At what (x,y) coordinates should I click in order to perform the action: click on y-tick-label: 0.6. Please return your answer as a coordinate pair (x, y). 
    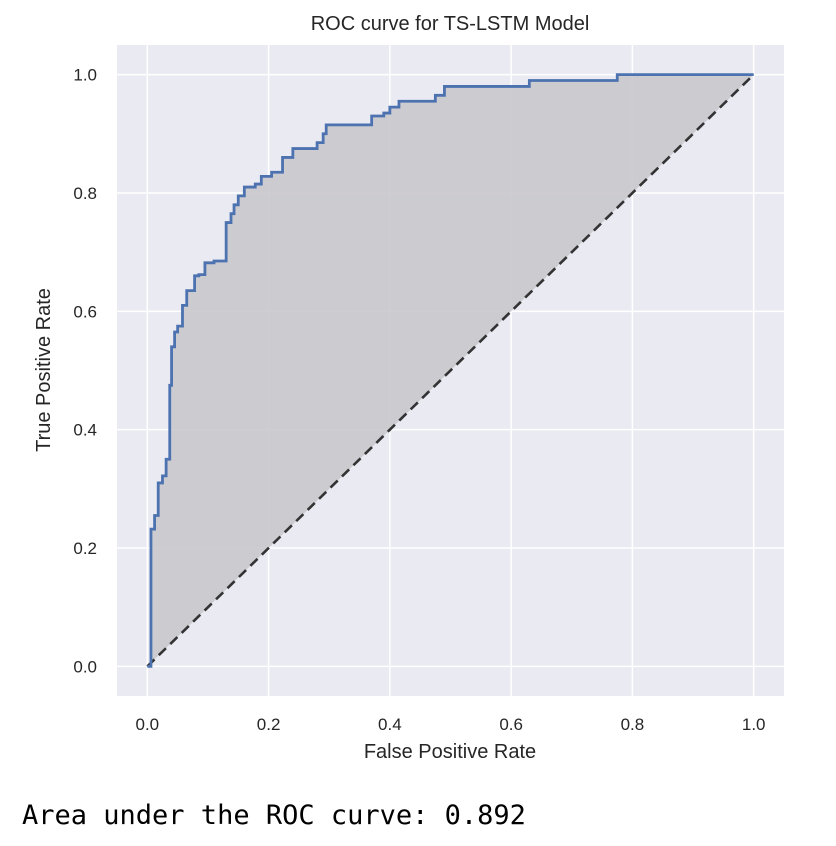
    Looking at the image, I should click on (85, 311).